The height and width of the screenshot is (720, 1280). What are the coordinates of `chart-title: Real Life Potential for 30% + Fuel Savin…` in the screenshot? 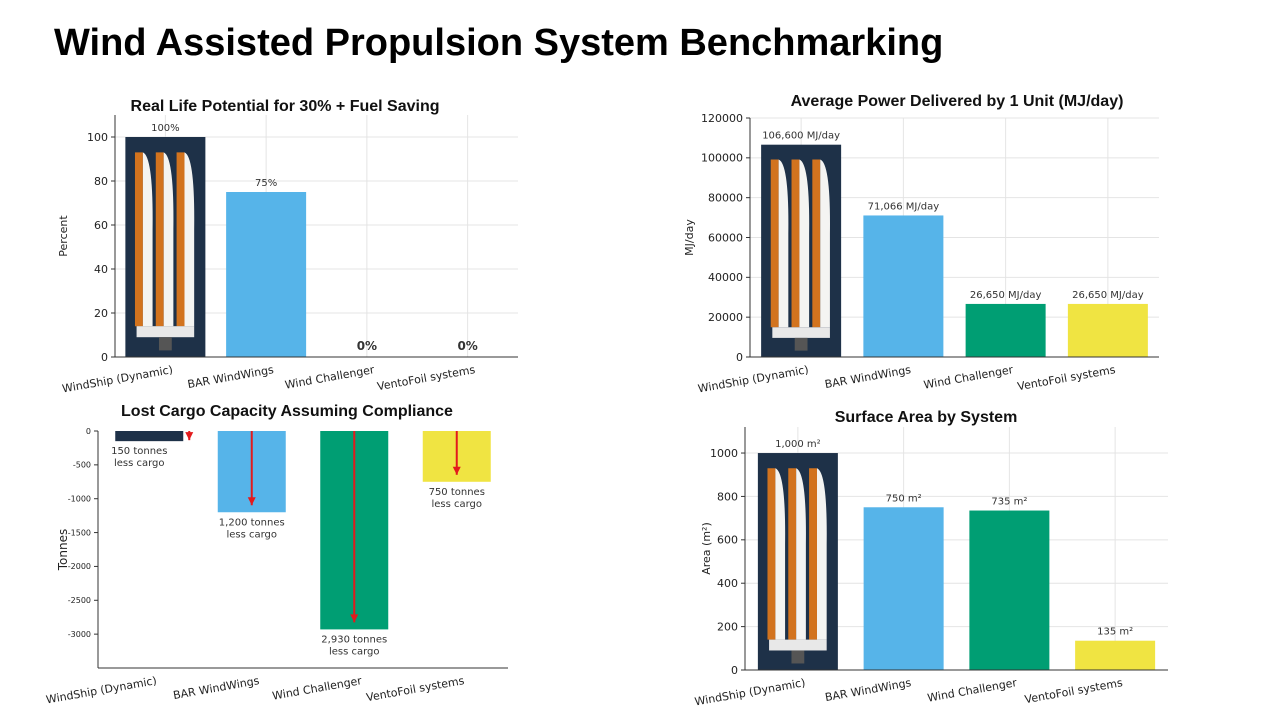 It's located at (285, 106).